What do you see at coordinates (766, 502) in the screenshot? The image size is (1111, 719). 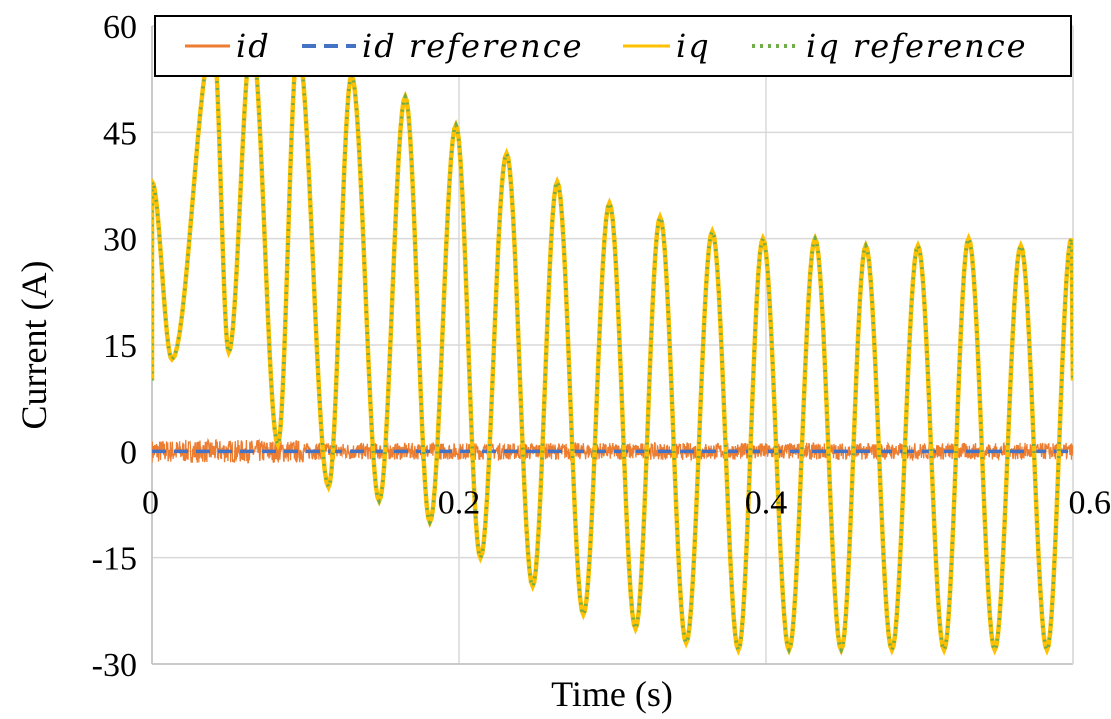 I see `x-tick-label: 0.4` at bounding box center [766, 502].